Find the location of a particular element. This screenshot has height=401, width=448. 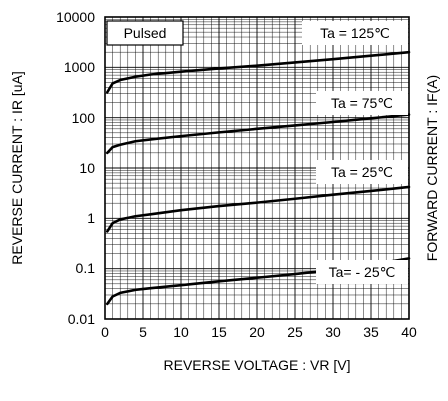

pulsed-label-box is located at coordinates (145, 33).